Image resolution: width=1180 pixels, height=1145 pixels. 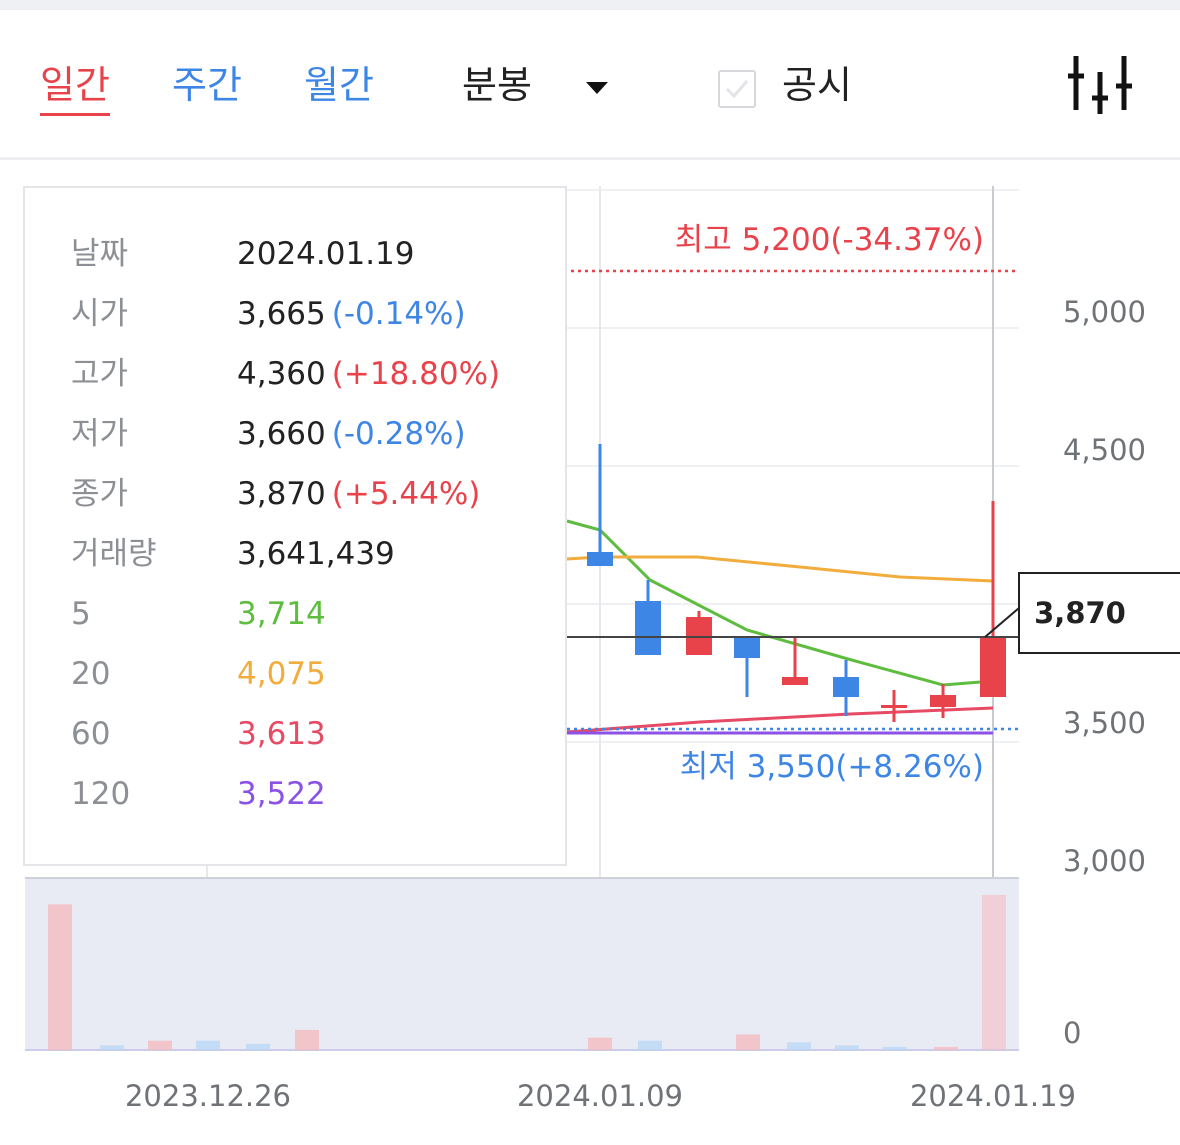 I want to click on highest-price-label: 최고 5,200(-34.37%), so click(x=829, y=240).